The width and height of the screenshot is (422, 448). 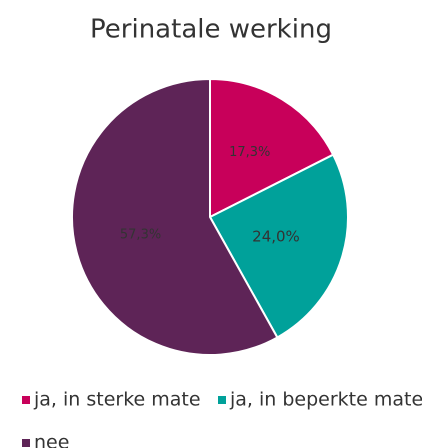 I want to click on data-label: 57,3%, so click(x=140, y=235).